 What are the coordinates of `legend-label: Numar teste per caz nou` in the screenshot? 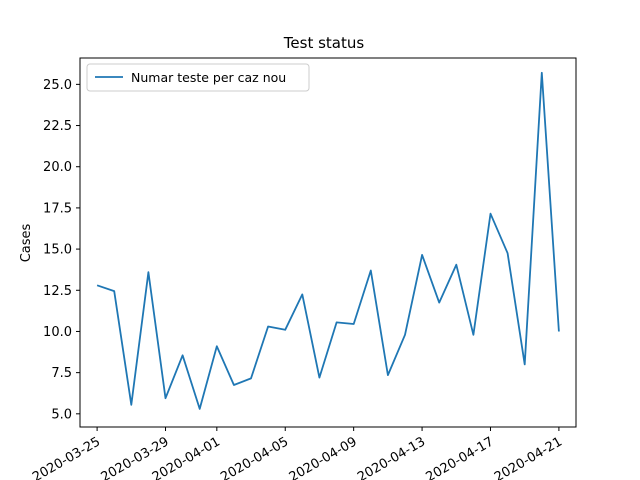 It's located at (208, 77).